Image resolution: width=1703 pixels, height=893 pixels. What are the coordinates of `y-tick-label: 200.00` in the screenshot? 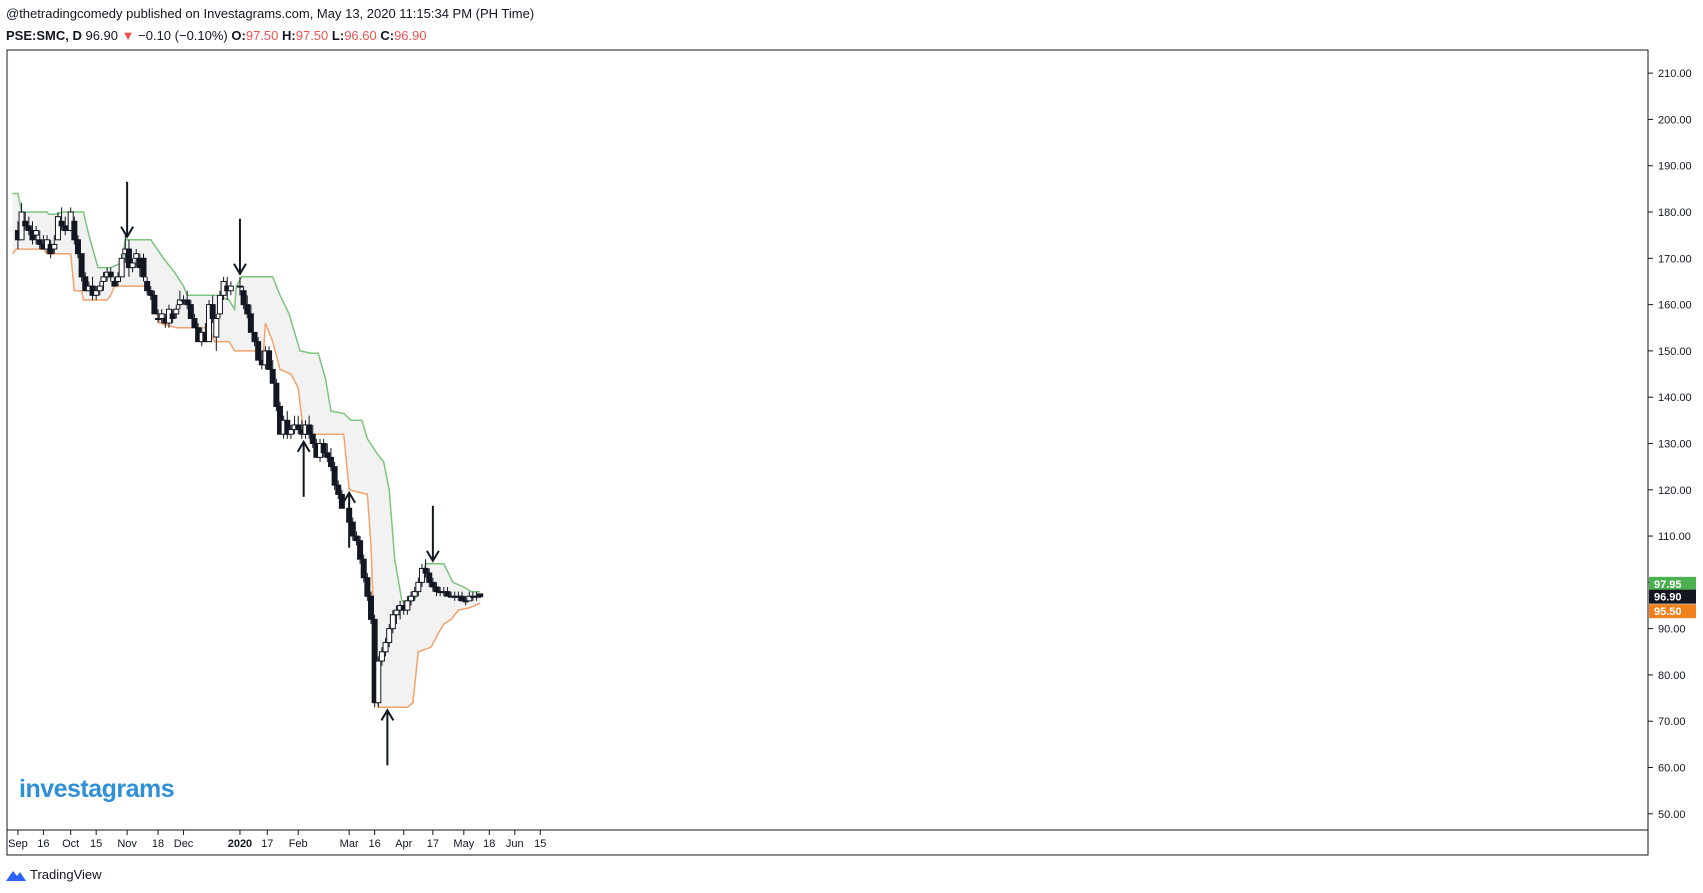 It's located at (1675, 120).